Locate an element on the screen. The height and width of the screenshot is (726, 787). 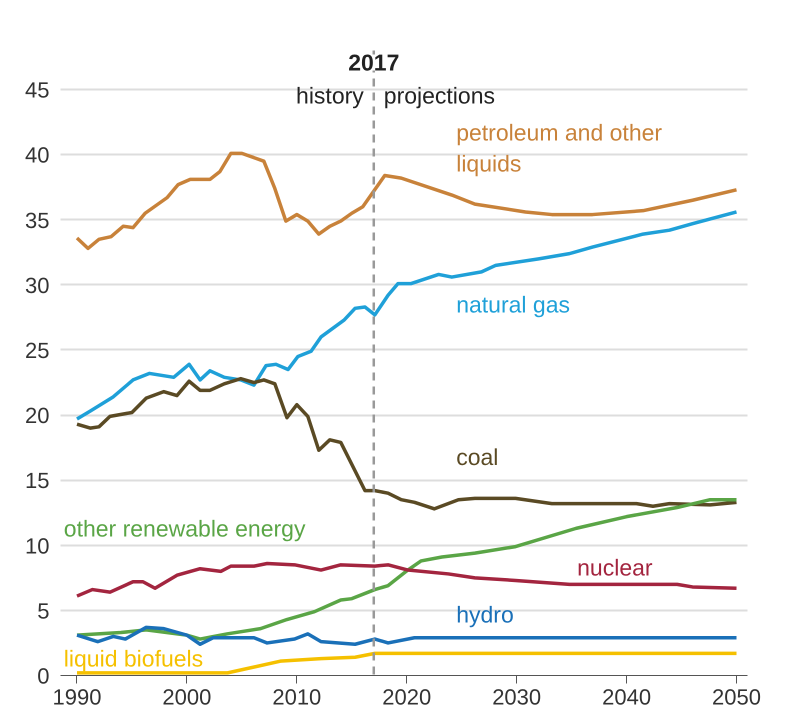
x-tick-label: 2010 is located at coordinates (297, 697).